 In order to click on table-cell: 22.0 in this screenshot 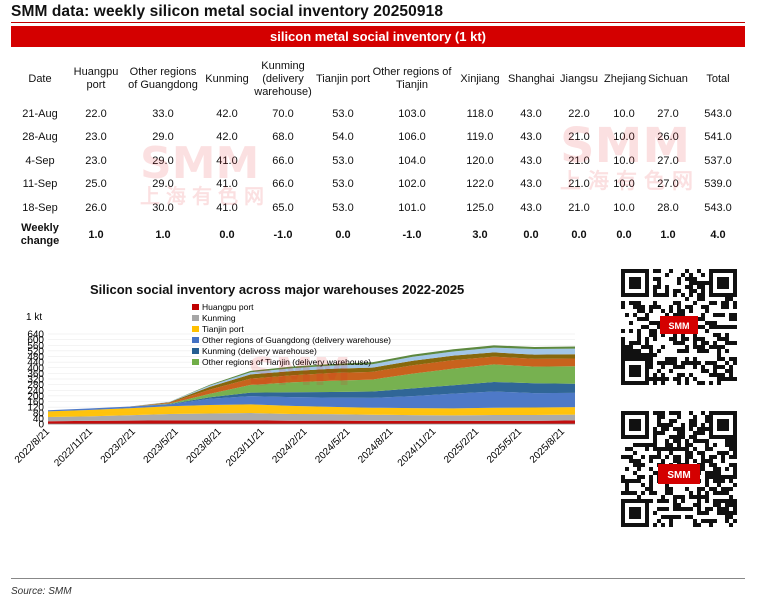, I will do `click(579, 113)`.